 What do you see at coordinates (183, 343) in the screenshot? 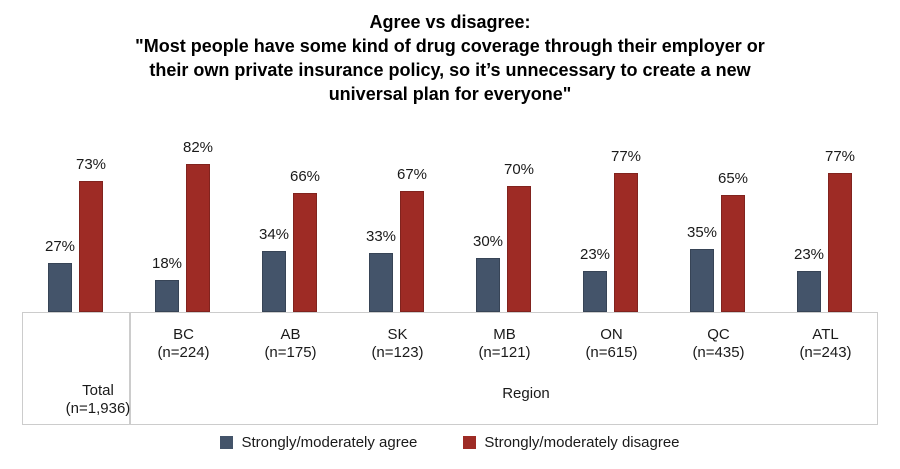
I see `axis-col-label-bc: BC (n=224)` at bounding box center [183, 343].